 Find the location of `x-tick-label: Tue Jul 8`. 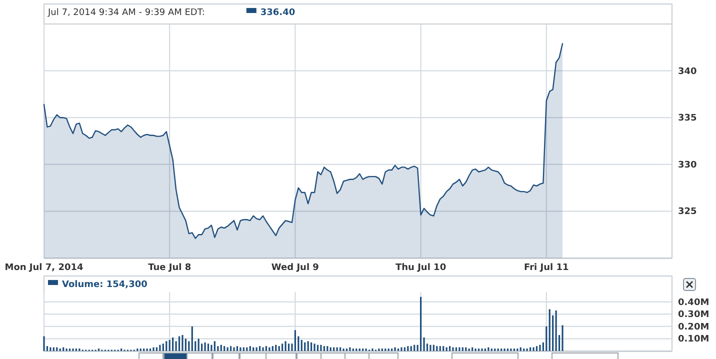

x-tick-label: Tue Jul 8 is located at coordinates (170, 268).